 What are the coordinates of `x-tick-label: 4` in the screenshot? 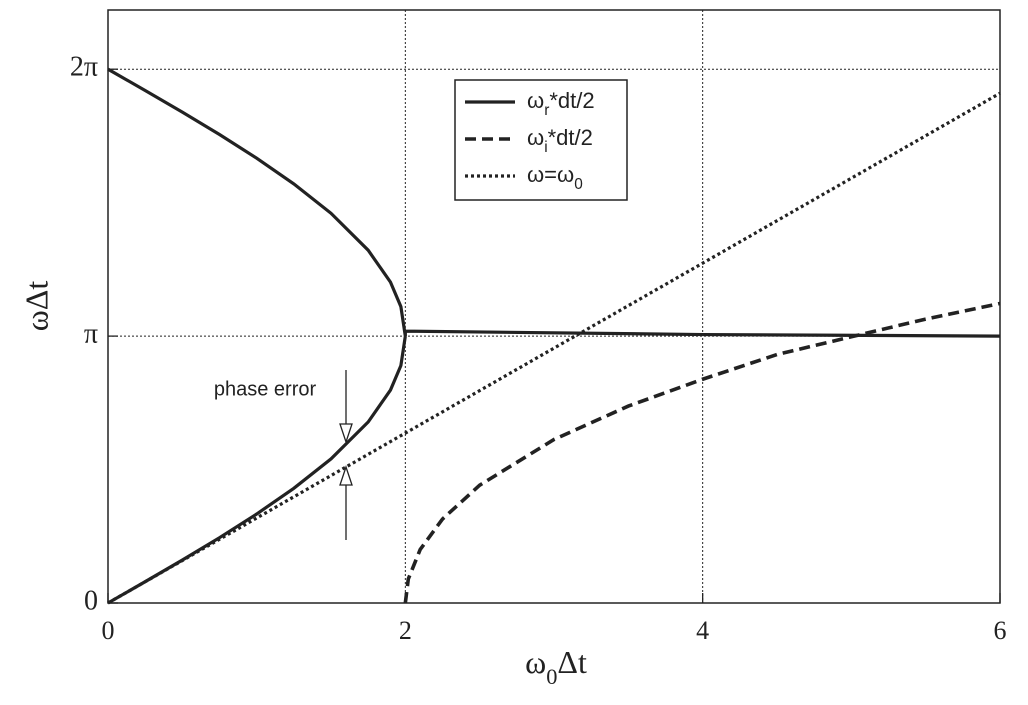 It's located at (702, 630).